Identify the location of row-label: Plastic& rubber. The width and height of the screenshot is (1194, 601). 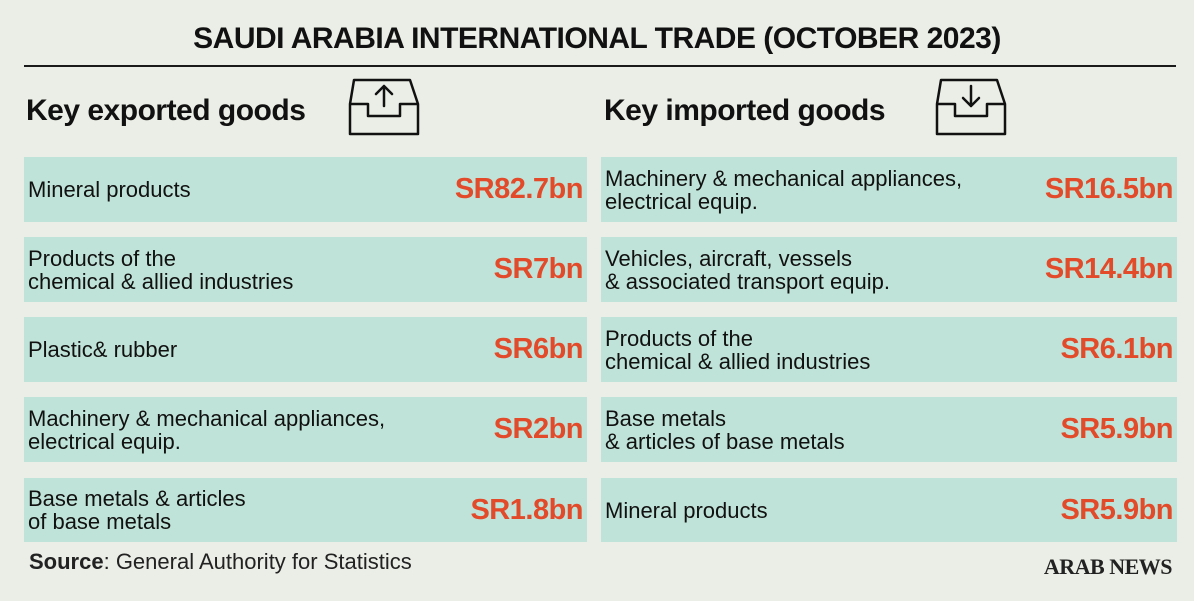
(103, 349).